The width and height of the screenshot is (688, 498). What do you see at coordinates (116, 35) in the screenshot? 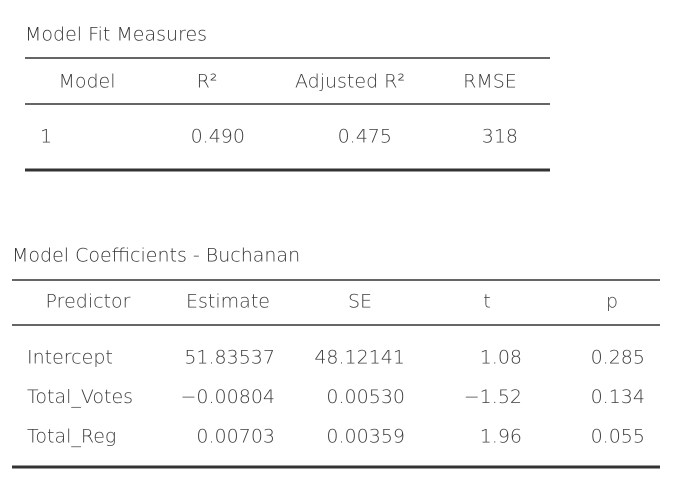
I see `table-title: Model Fit Measures` at bounding box center [116, 35].